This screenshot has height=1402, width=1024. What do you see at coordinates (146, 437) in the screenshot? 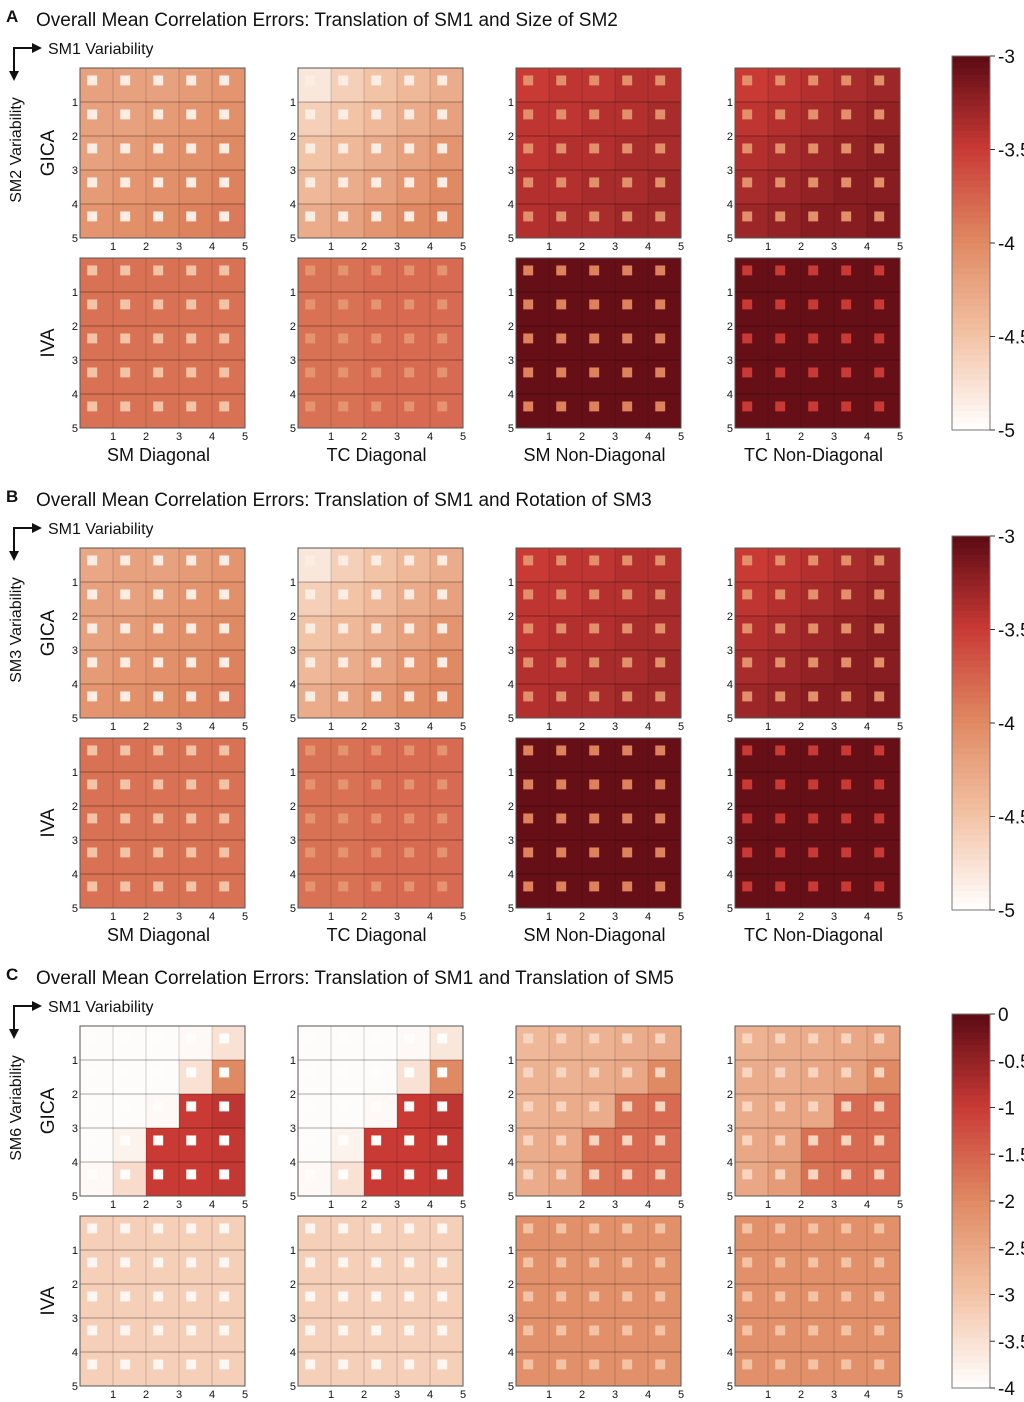
I see `x-tick-label: 2` at bounding box center [146, 437].